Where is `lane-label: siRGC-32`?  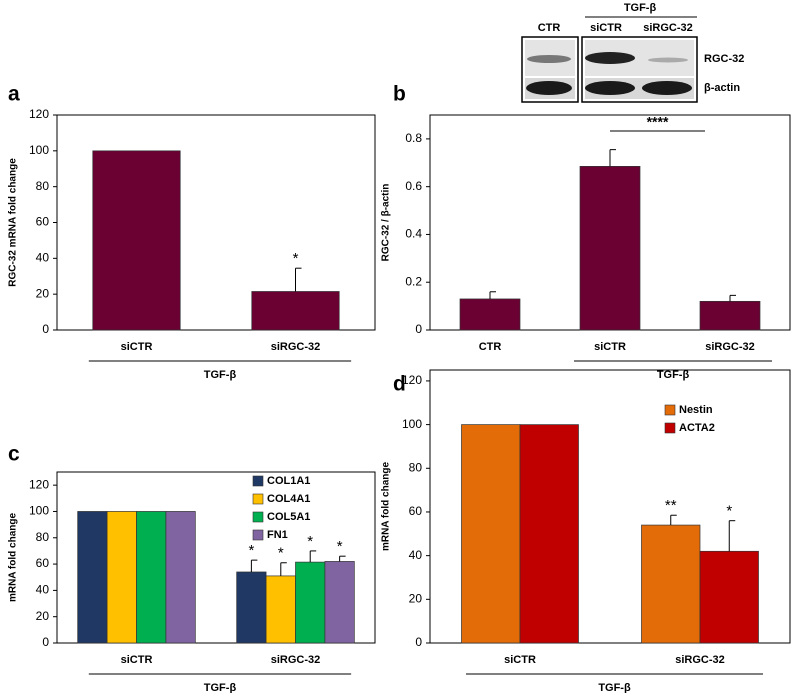
lane-label: siRGC-32 is located at coordinates (668, 28).